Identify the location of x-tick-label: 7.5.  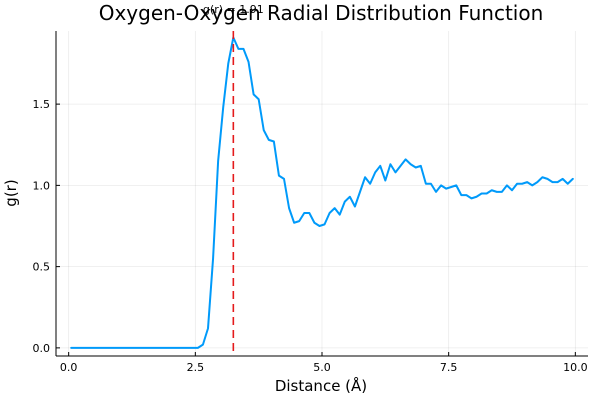
(449, 367).